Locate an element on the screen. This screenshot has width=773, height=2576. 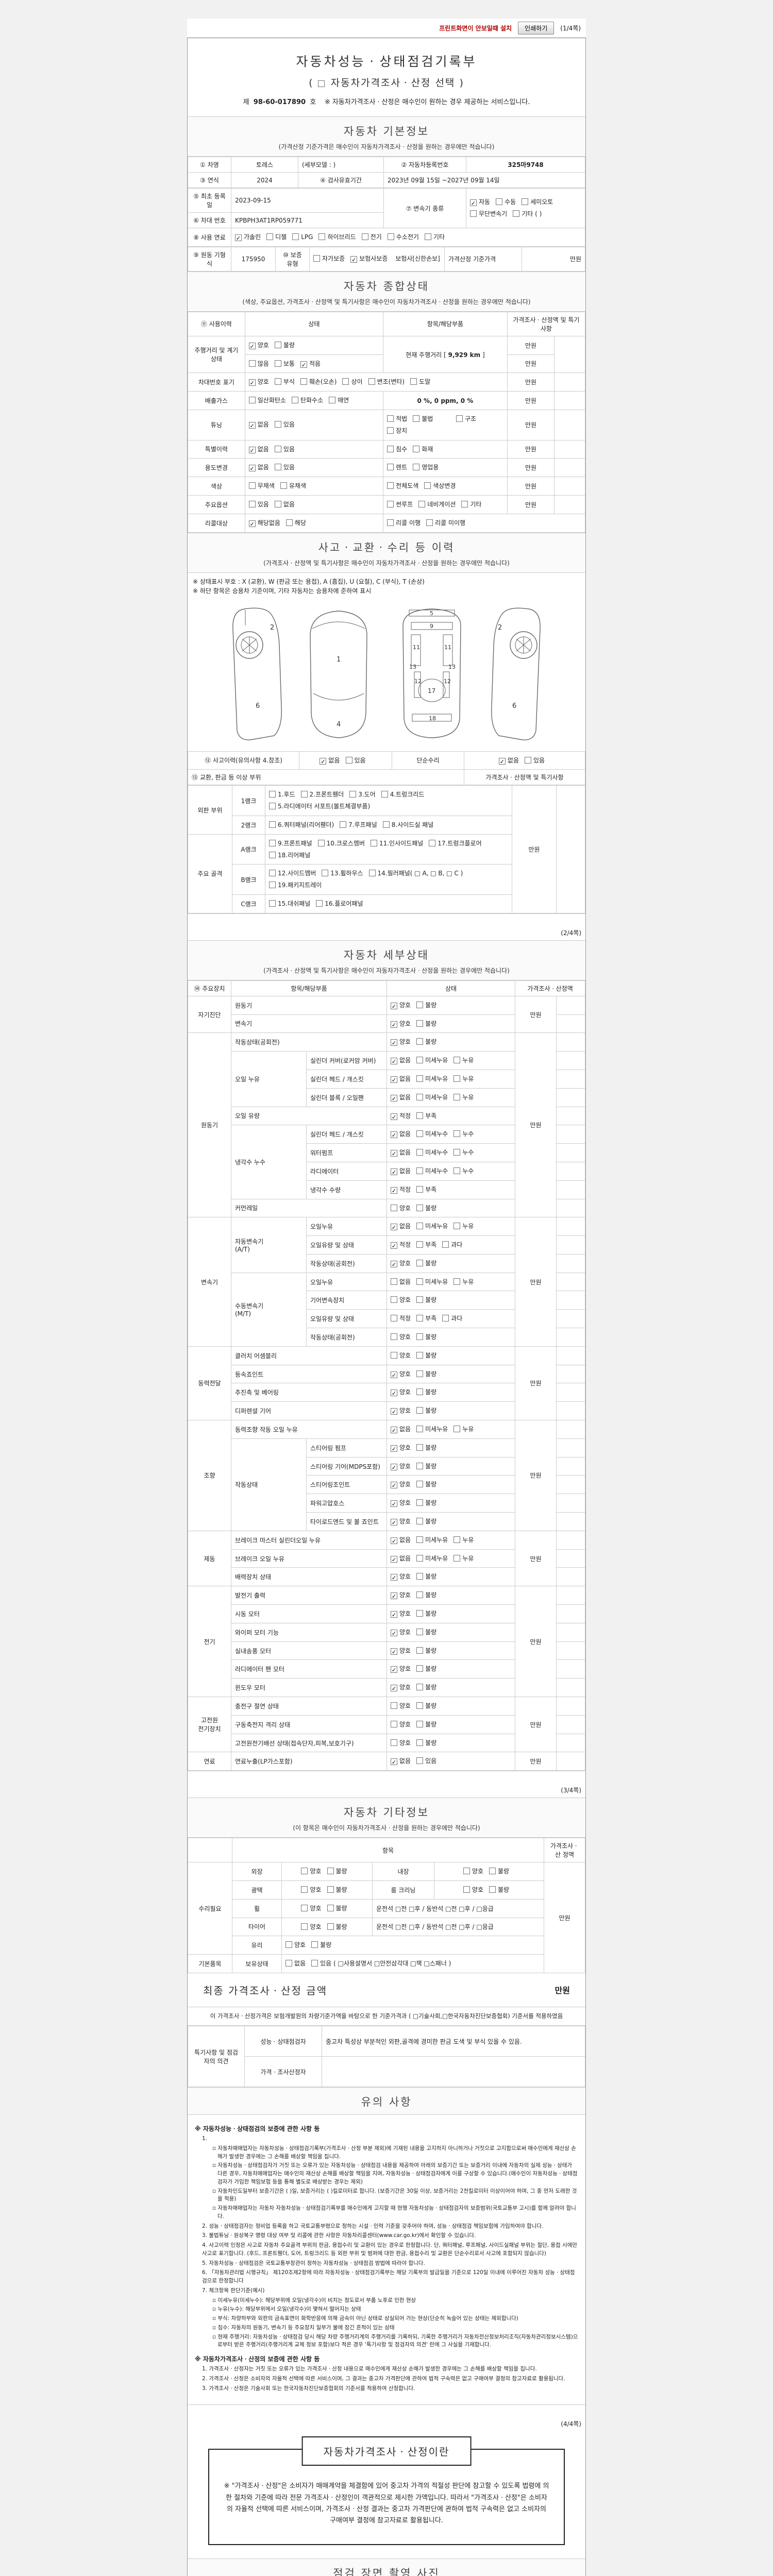
print-button: 인쇄하기 is located at coordinates (536, 28).